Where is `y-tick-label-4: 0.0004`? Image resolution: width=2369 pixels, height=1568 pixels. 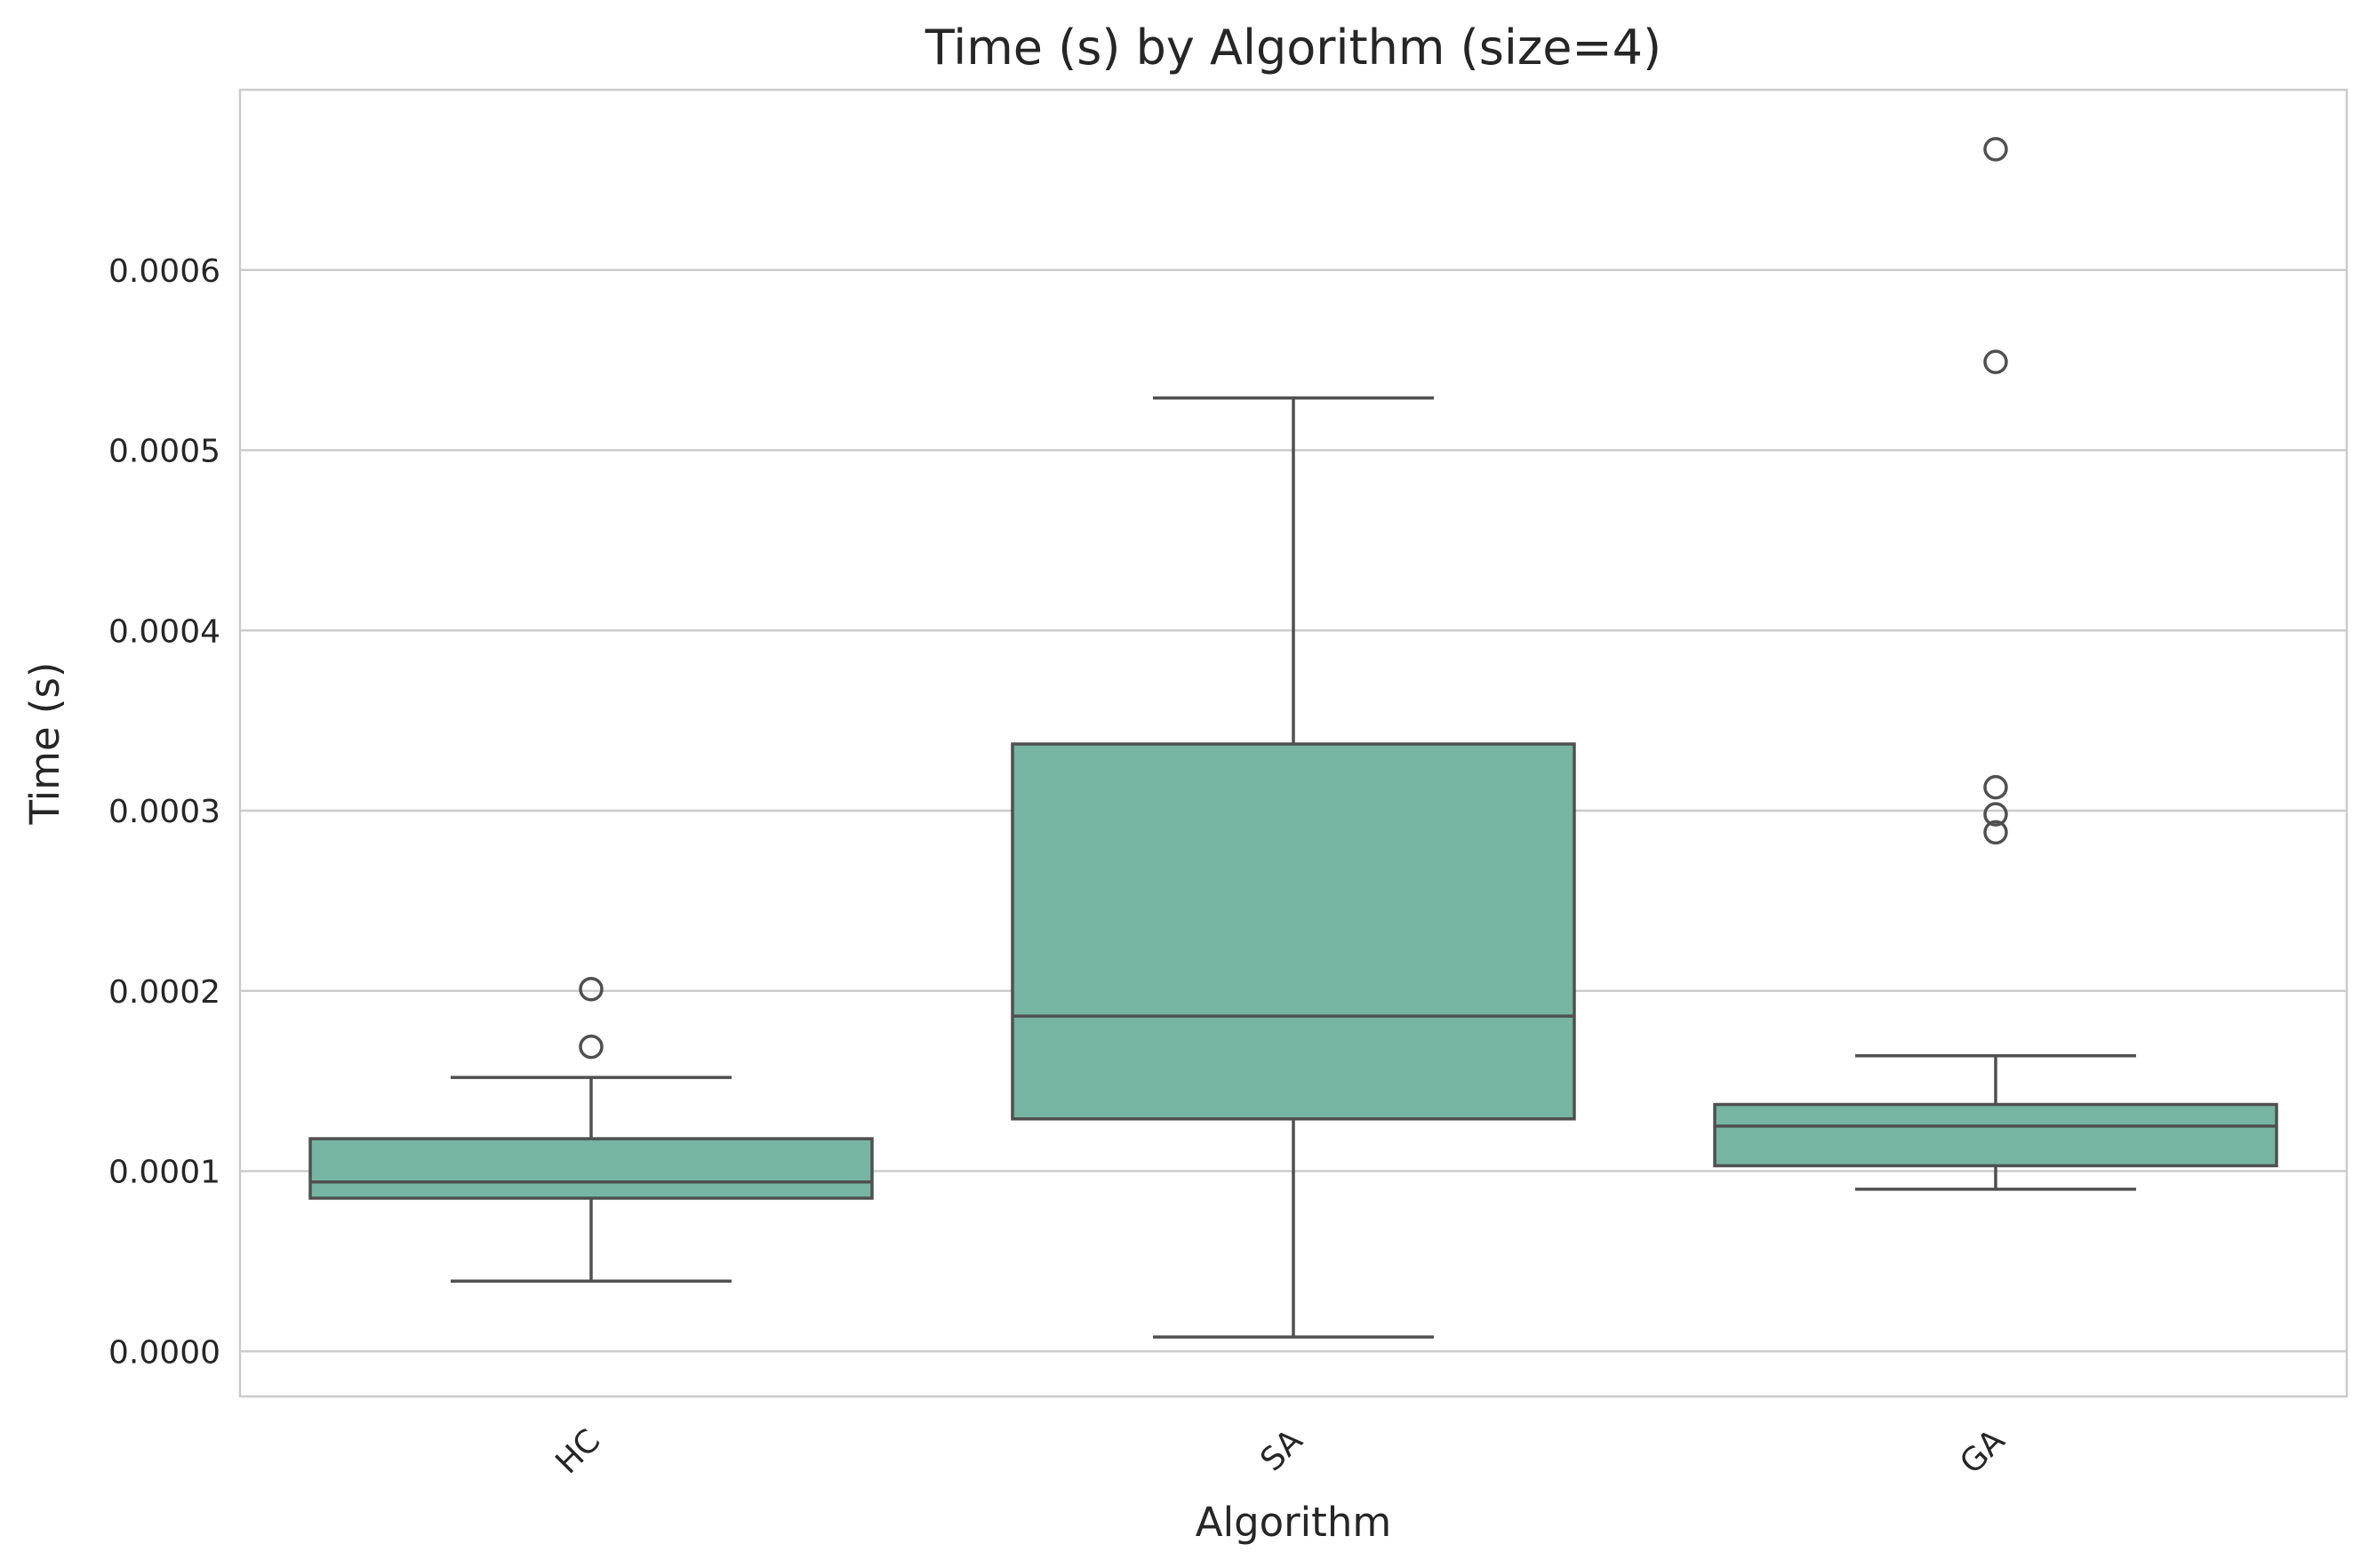 y-tick-label-4: 0.0004 is located at coordinates (164, 631).